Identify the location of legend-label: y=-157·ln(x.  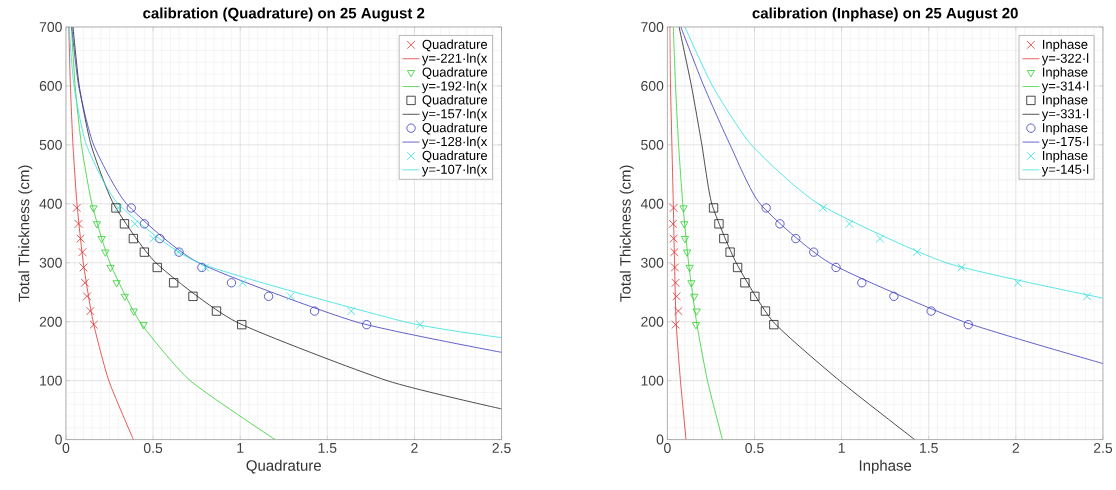
(454, 115).